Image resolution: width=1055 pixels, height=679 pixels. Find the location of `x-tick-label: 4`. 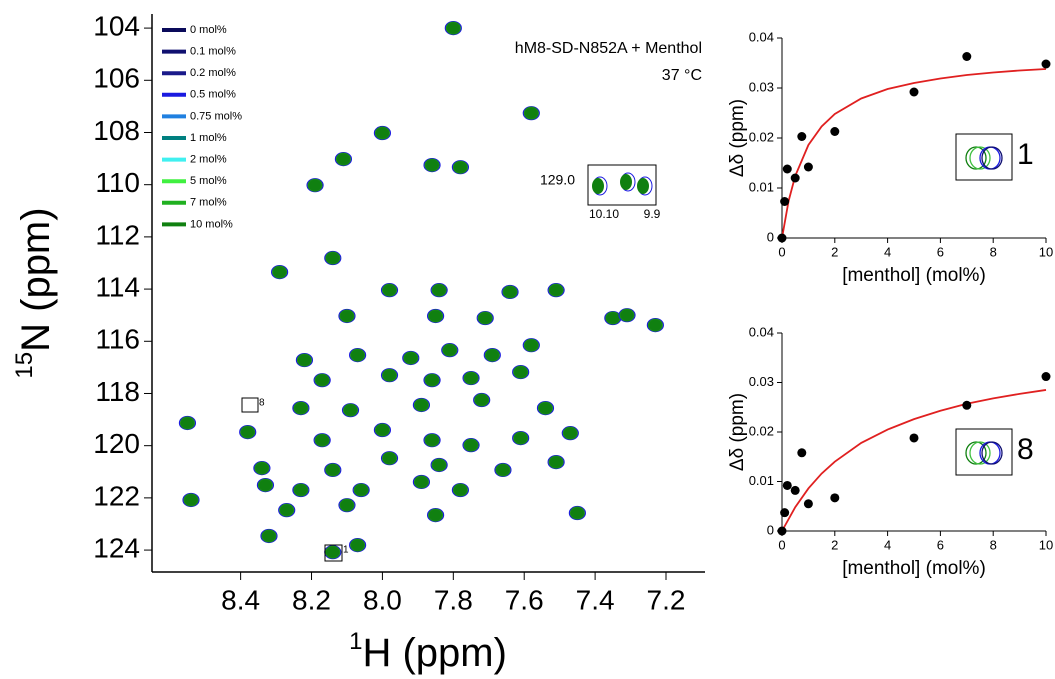

x-tick-label: 4 is located at coordinates (887, 251).